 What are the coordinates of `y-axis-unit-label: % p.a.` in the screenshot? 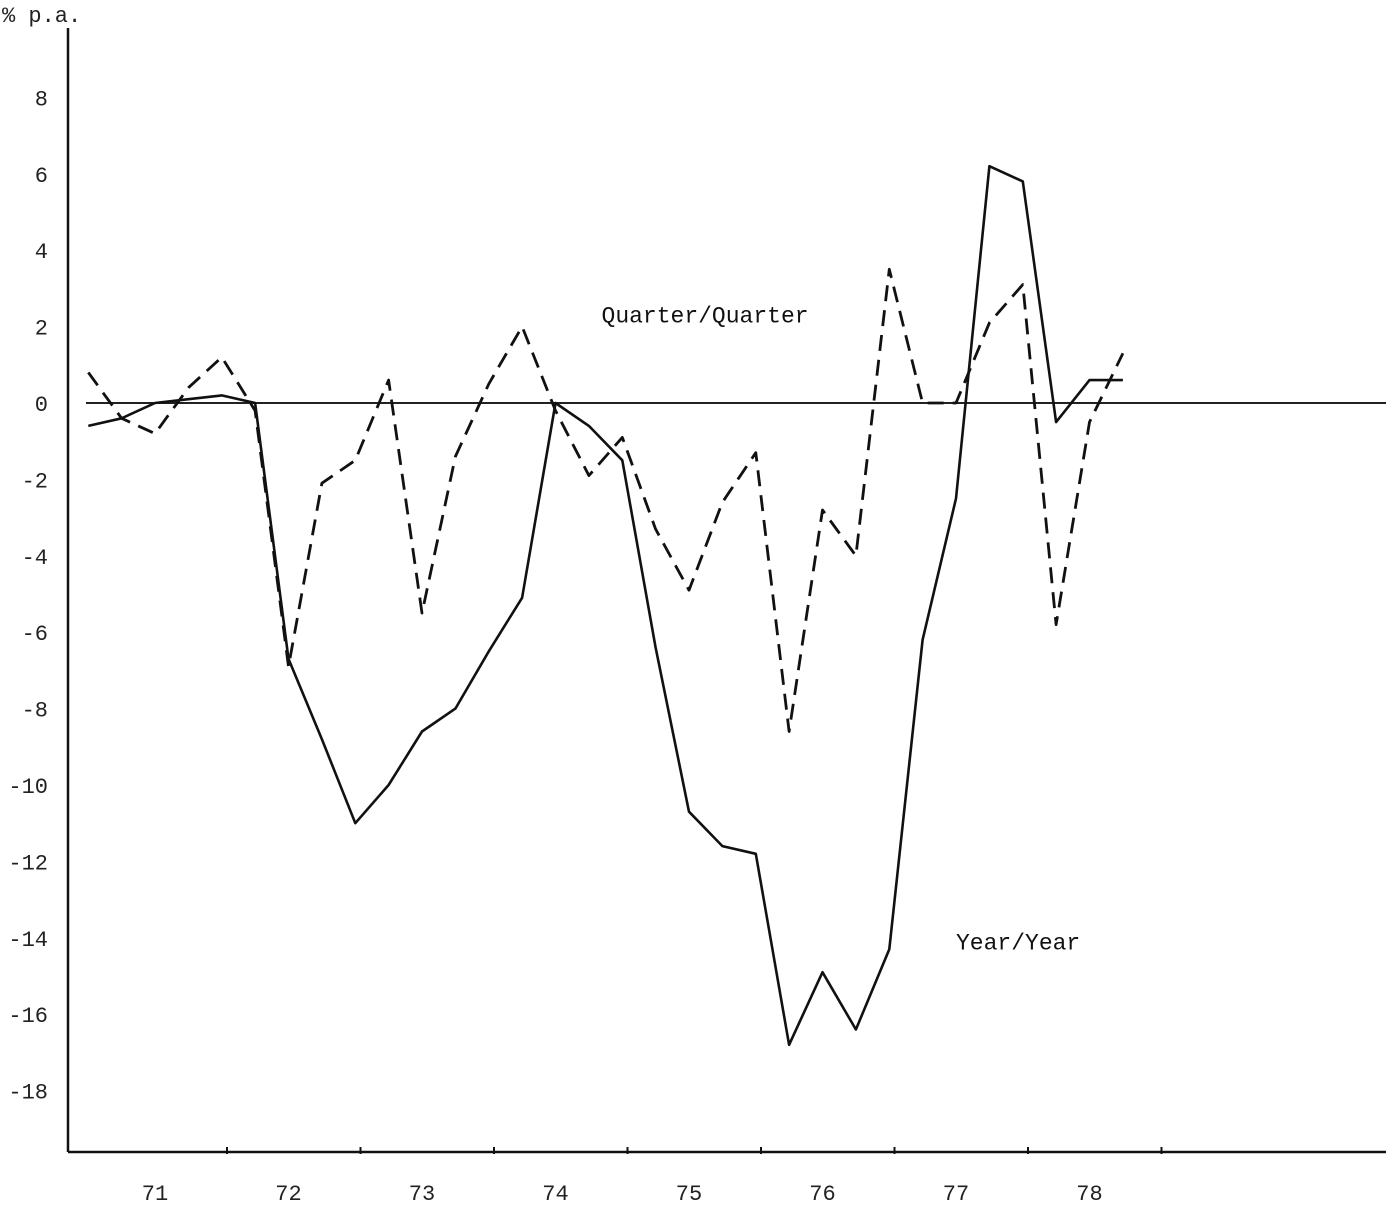 It's located at (41, 16).